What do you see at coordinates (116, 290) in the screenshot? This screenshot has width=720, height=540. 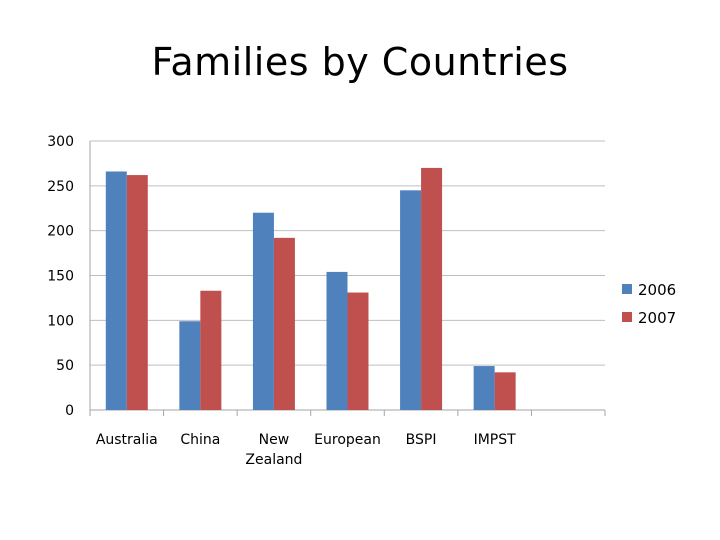 I see `bar-2006-australia` at bounding box center [116, 290].